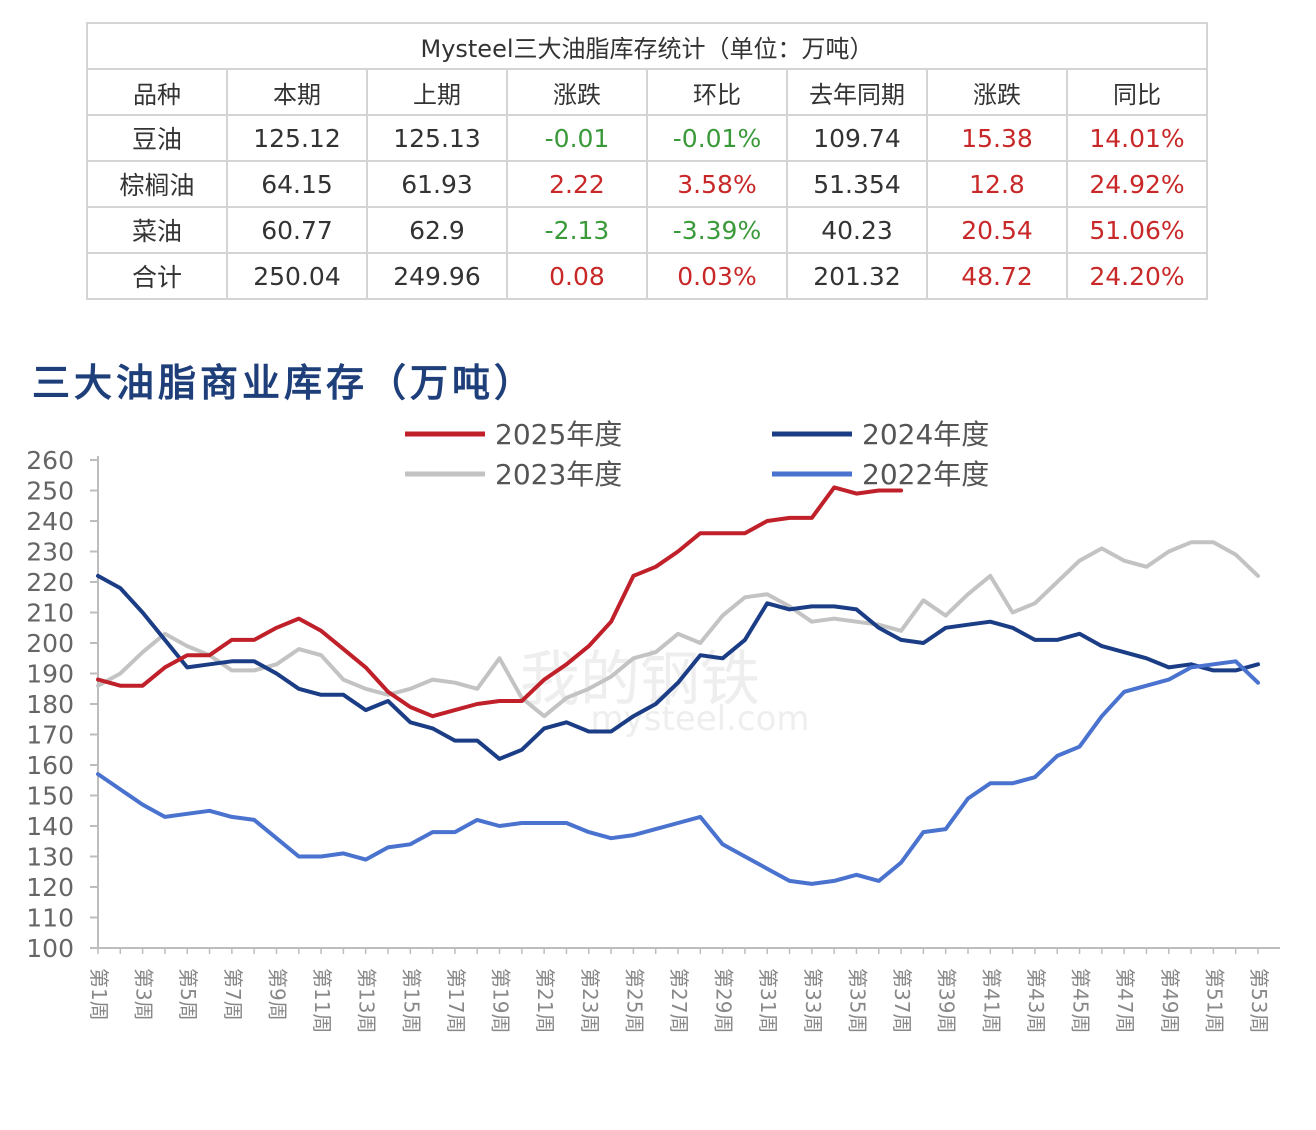  What do you see at coordinates (902, 1000) in the screenshot?
I see `x-tick-label: 第37周` at bounding box center [902, 1000].